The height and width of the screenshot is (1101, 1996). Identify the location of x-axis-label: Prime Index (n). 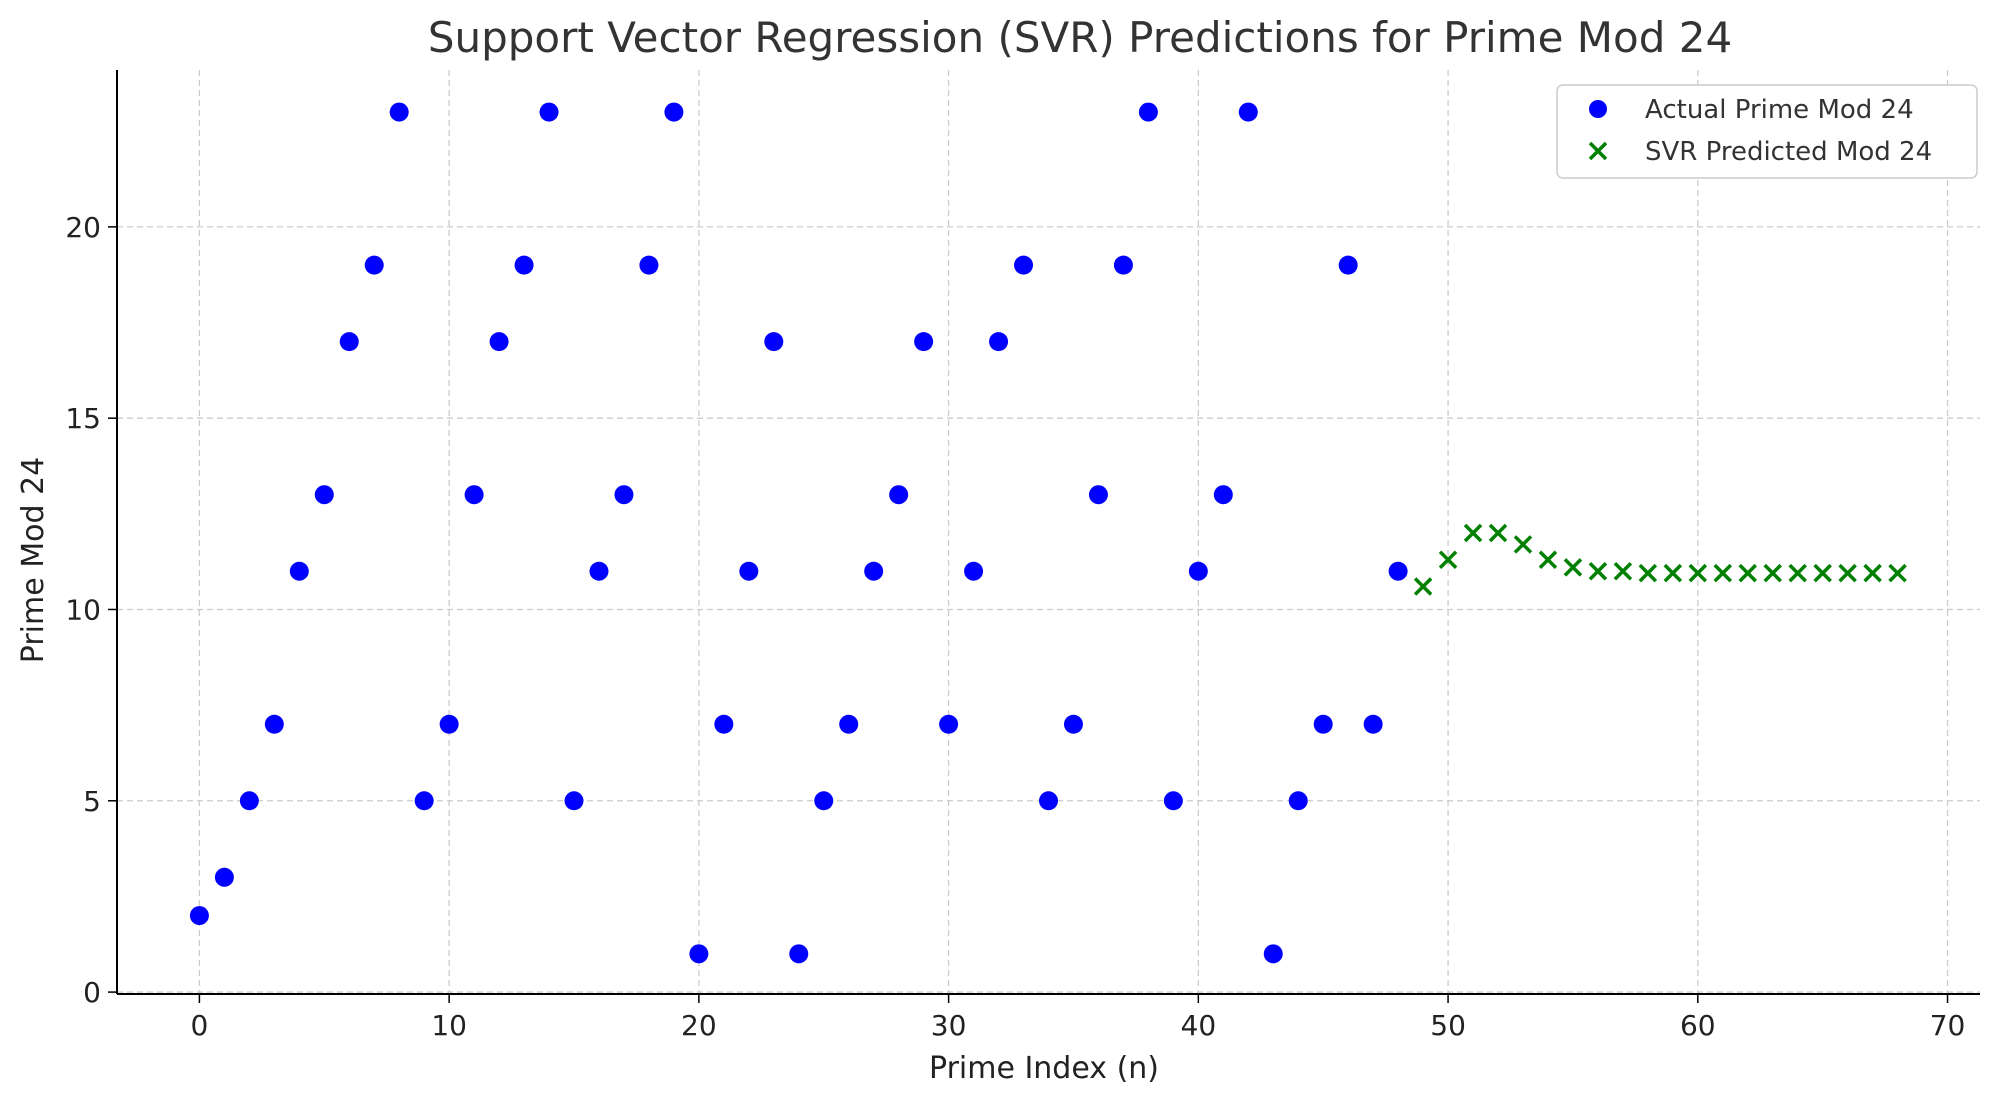
(1044, 1068).